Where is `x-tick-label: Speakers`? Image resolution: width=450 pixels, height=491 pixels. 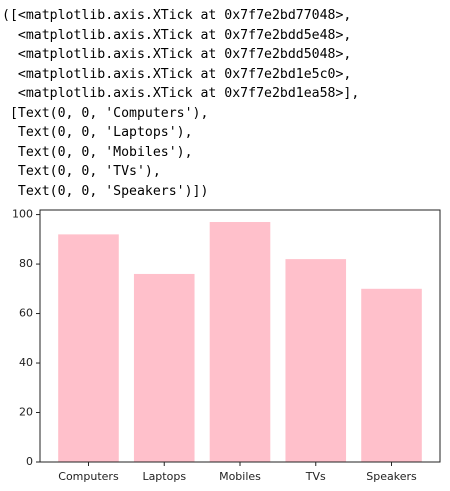 x-tick-label: Speakers is located at coordinates (391, 476).